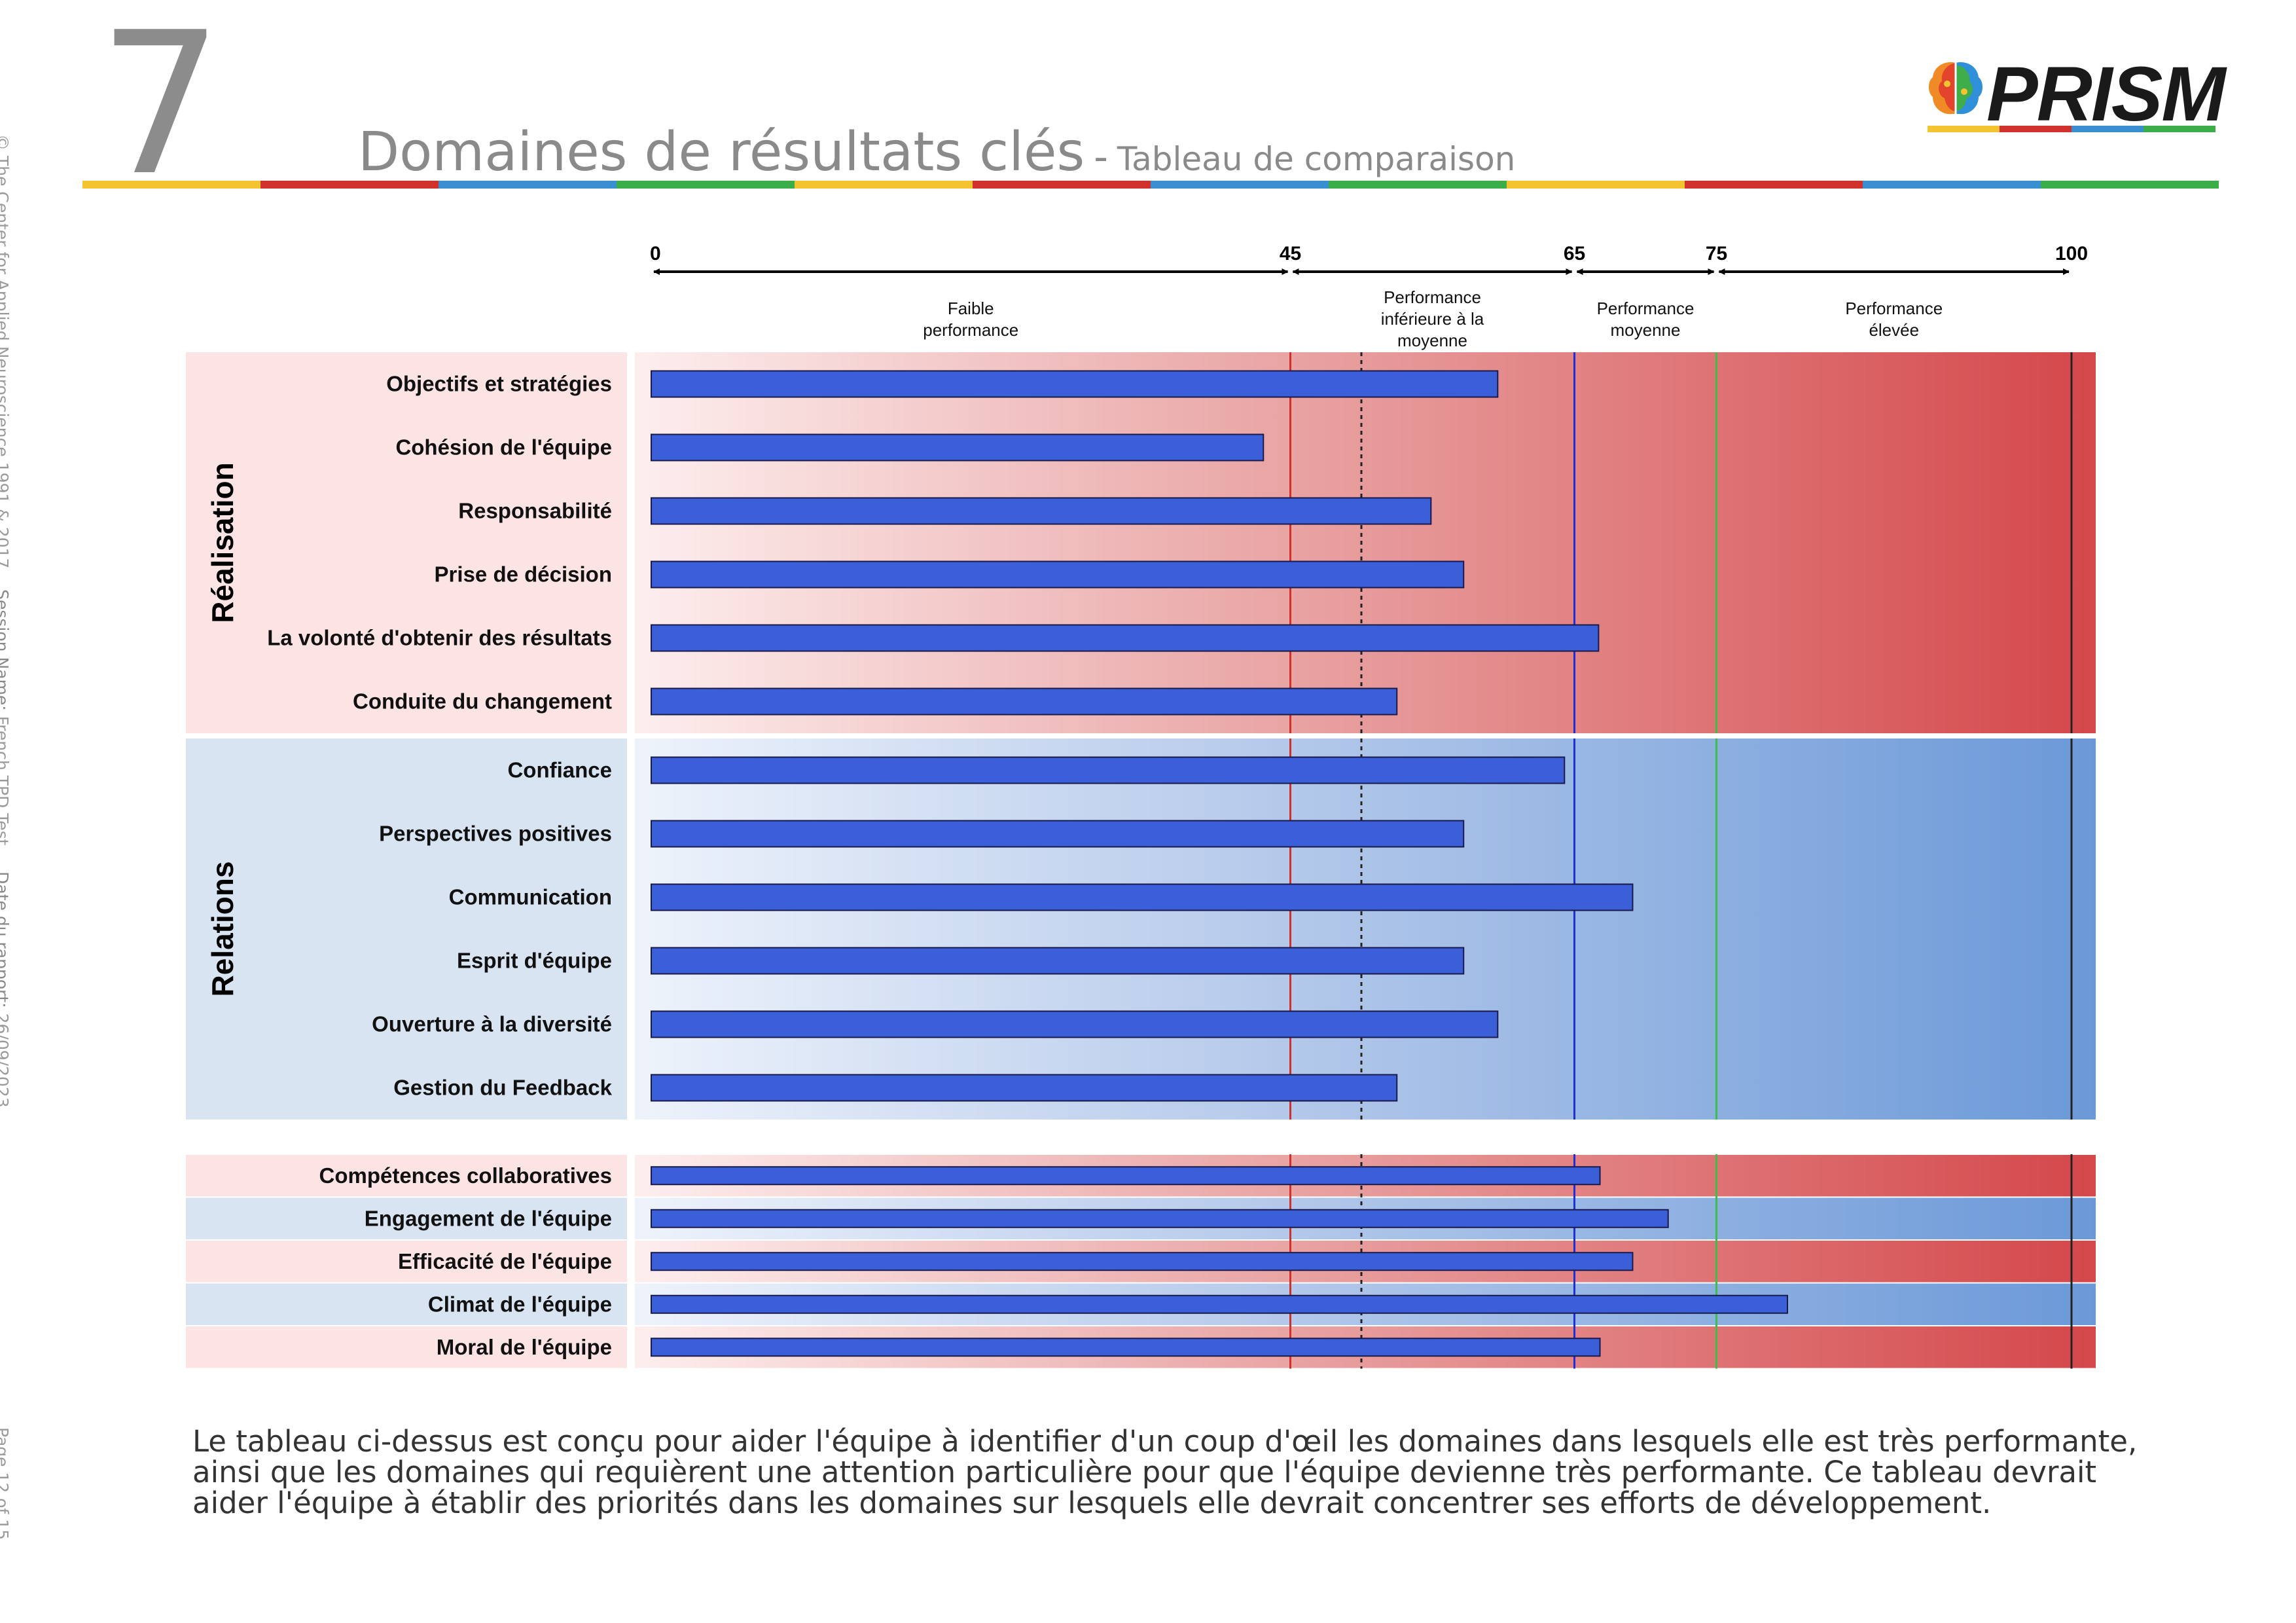  What do you see at coordinates (721, 152) in the screenshot?
I see `page-title-main: Domaines de résultats clés` at bounding box center [721, 152].